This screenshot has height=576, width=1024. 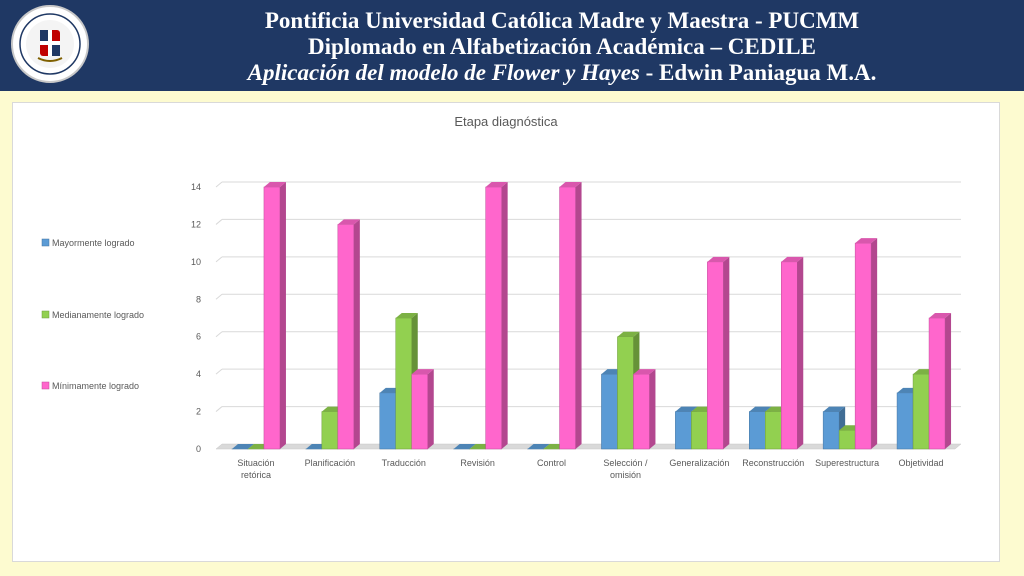 What do you see at coordinates (921, 463) in the screenshot?
I see `x-tick-label-9-0: Objetividad` at bounding box center [921, 463].